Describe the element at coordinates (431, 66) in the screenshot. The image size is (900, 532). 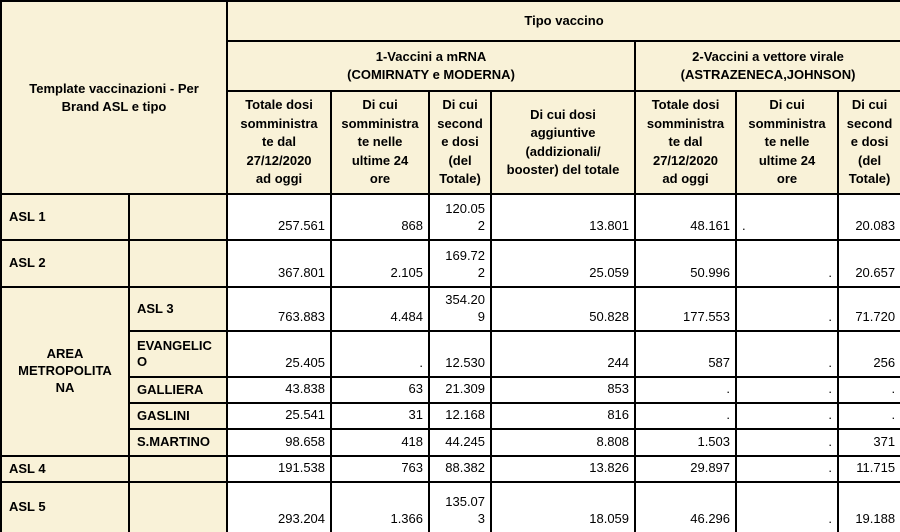
I see `group-header-mrna: 1-Vaccini a mRNA (COMIRNATY e MODERNA)` at that location.